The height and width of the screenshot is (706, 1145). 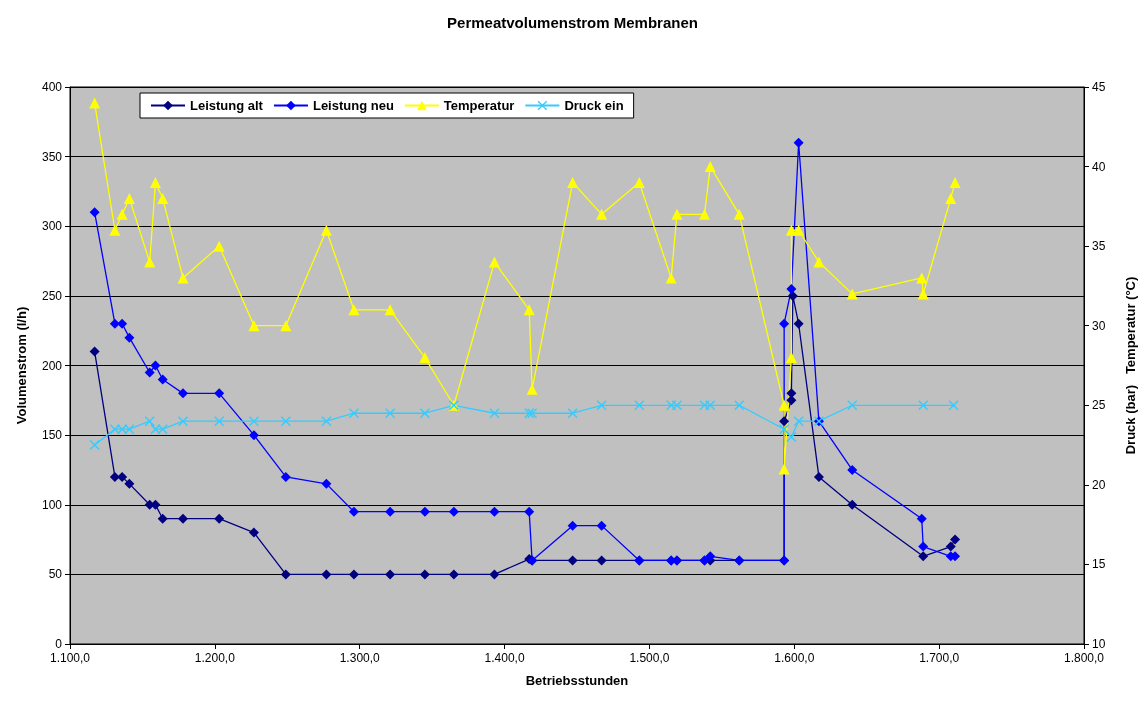 I want to click on legend-label: Temperatur, so click(x=479, y=105).